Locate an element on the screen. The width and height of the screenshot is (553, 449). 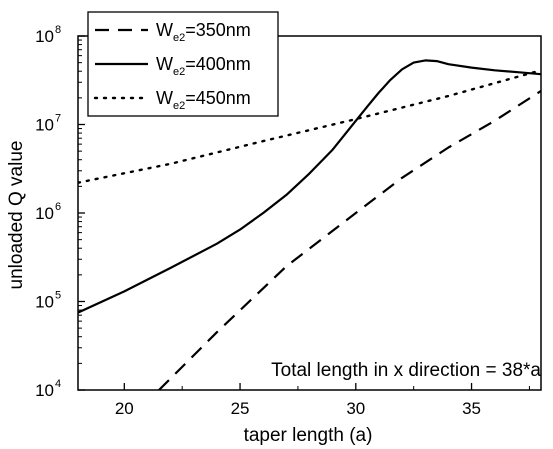
legend: We2=350nm We2=400nm We2=450nm is located at coordinates (183, 64).